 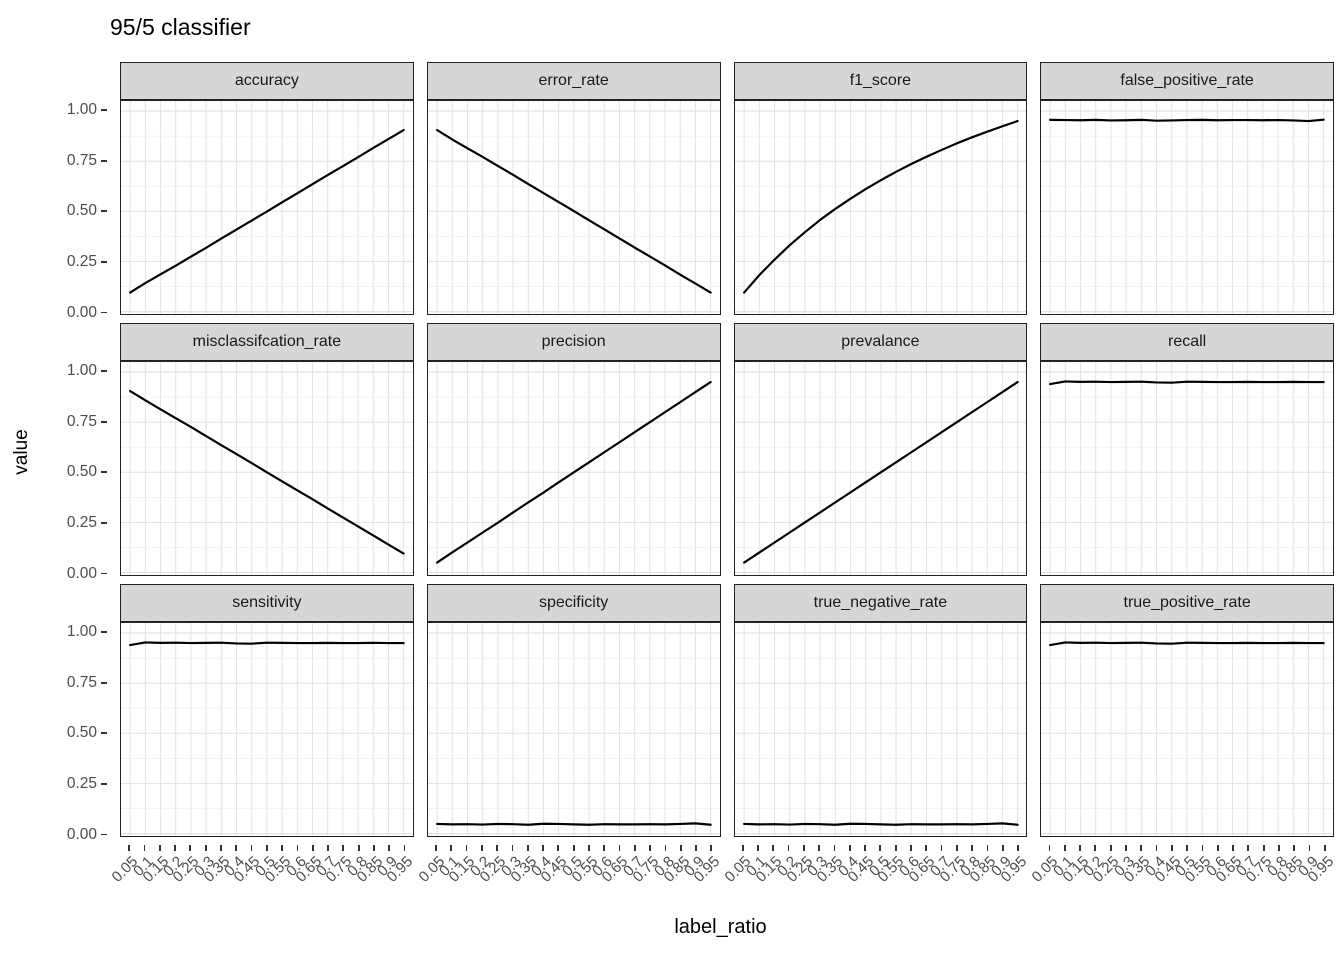 I want to click on facet-error_rate: error_rate, so click(x=573, y=188).